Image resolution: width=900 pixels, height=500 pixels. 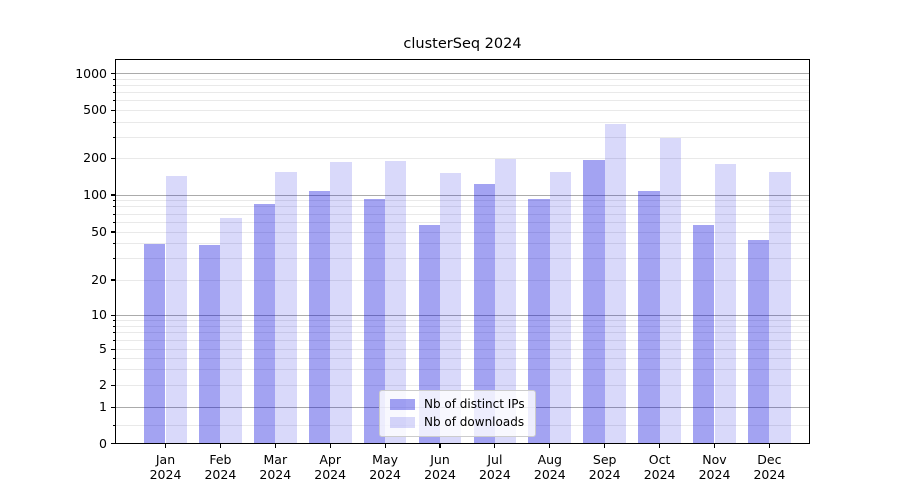 I want to click on x-tick-label-jun: Jun 2024, so click(x=440, y=467).